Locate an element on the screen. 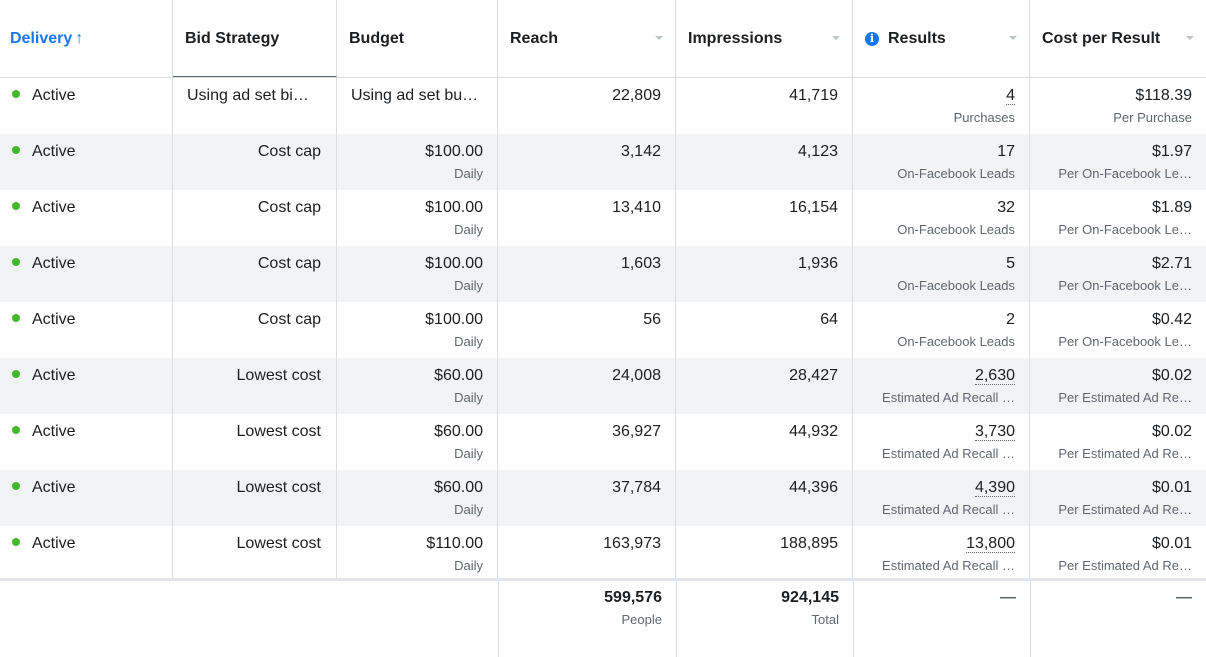  total-cost-per-result: — is located at coordinates (1118, 619).